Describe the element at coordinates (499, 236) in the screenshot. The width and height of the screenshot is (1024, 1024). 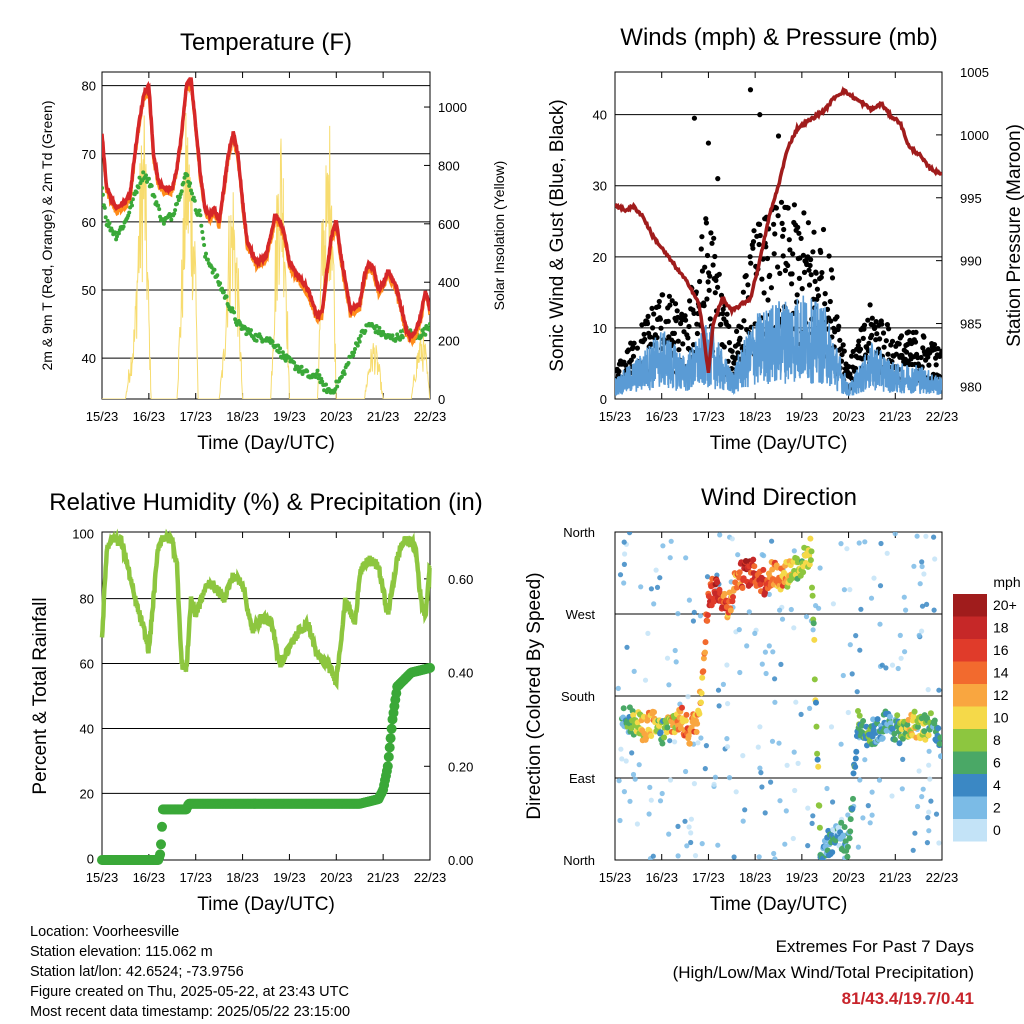
I see `temp-y2-axis-label: Solar Insolation (Yellow)` at that location.